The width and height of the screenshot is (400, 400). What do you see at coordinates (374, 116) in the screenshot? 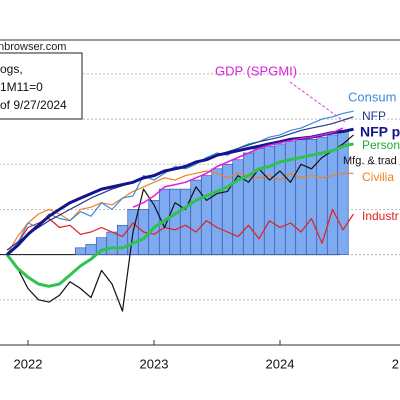
I see `series-label: NFP` at bounding box center [374, 116].